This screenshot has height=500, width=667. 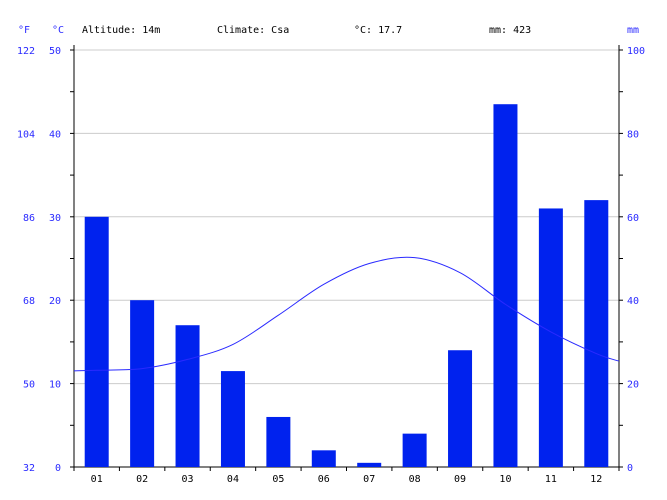 I want to click on millimeter-unit-label: mm, so click(x=633, y=30).